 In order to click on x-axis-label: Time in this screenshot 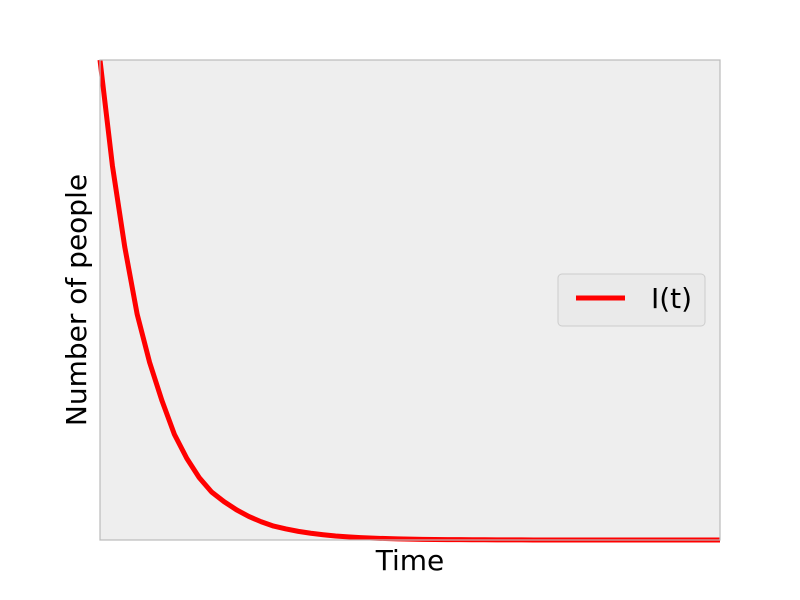, I will do `click(410, 560)`.